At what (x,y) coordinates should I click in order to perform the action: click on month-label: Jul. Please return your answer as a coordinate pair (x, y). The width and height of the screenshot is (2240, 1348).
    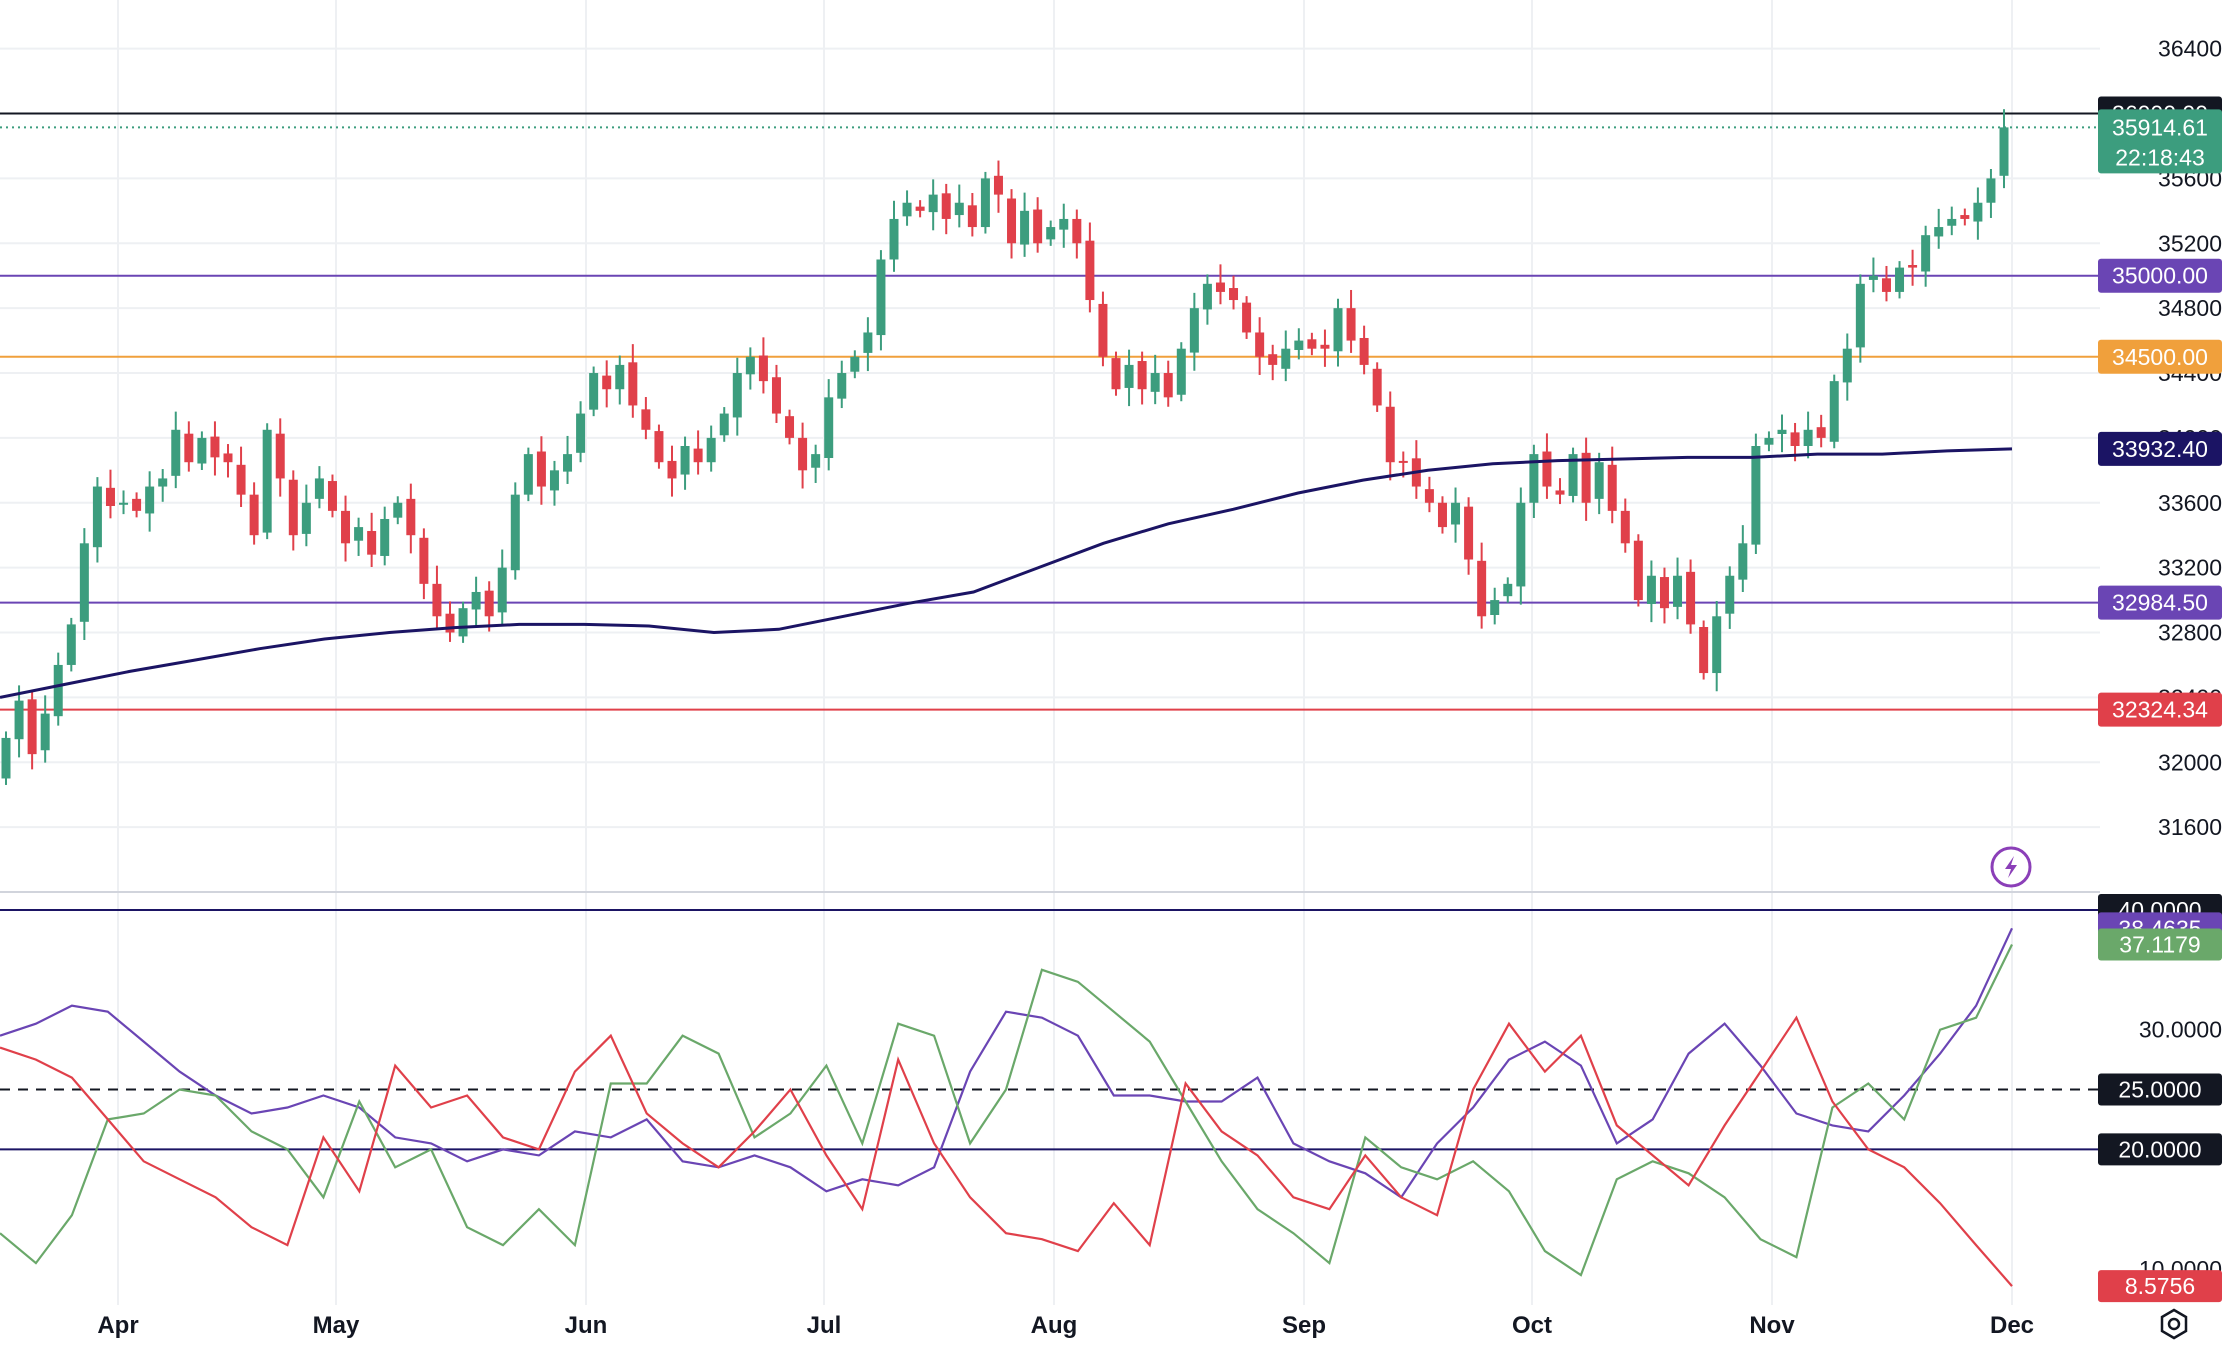
    Looking at the image, I should click on (824, 1325).